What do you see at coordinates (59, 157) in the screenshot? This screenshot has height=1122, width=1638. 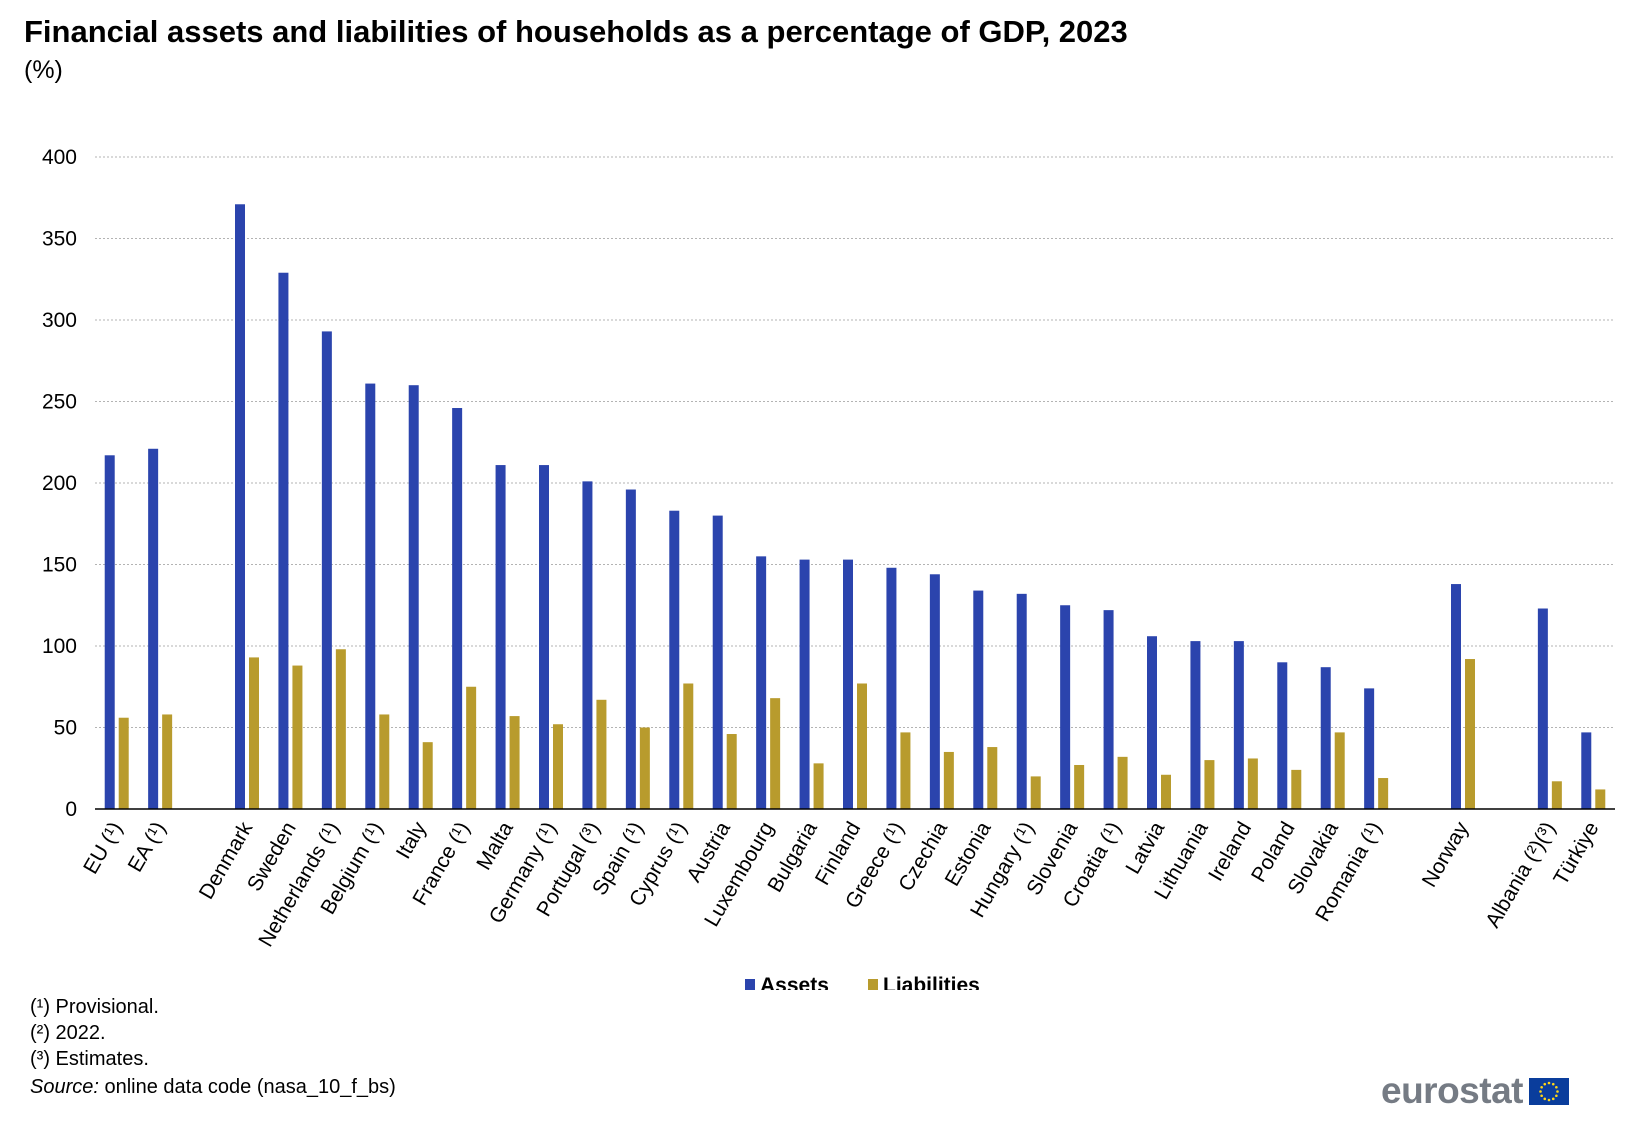 I see `y-tick-label: 400` at bounding box center [59, 157].